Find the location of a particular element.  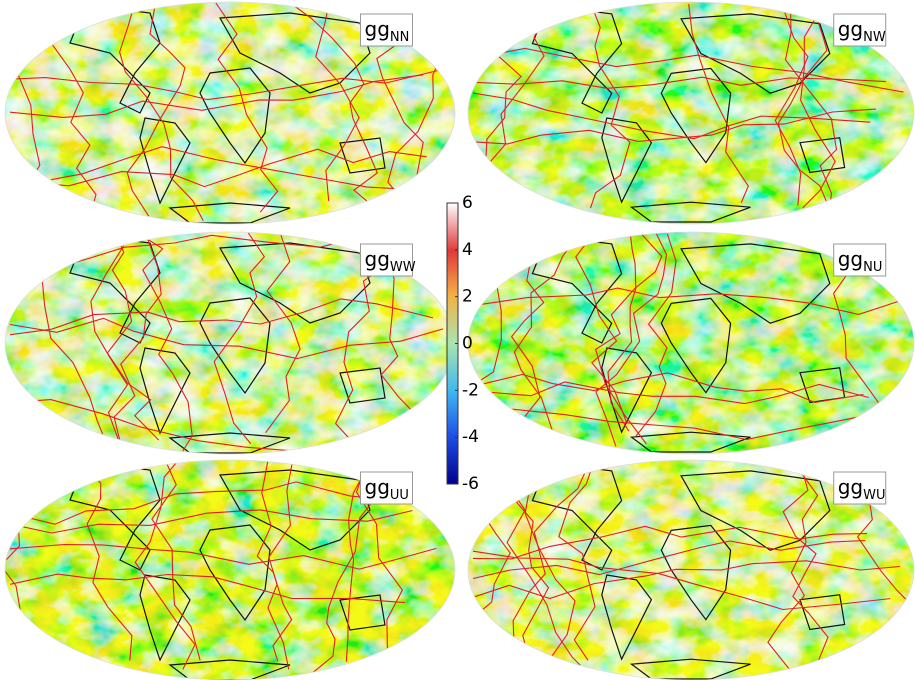

label-subscript: NN is located at coordinates (399, 37).